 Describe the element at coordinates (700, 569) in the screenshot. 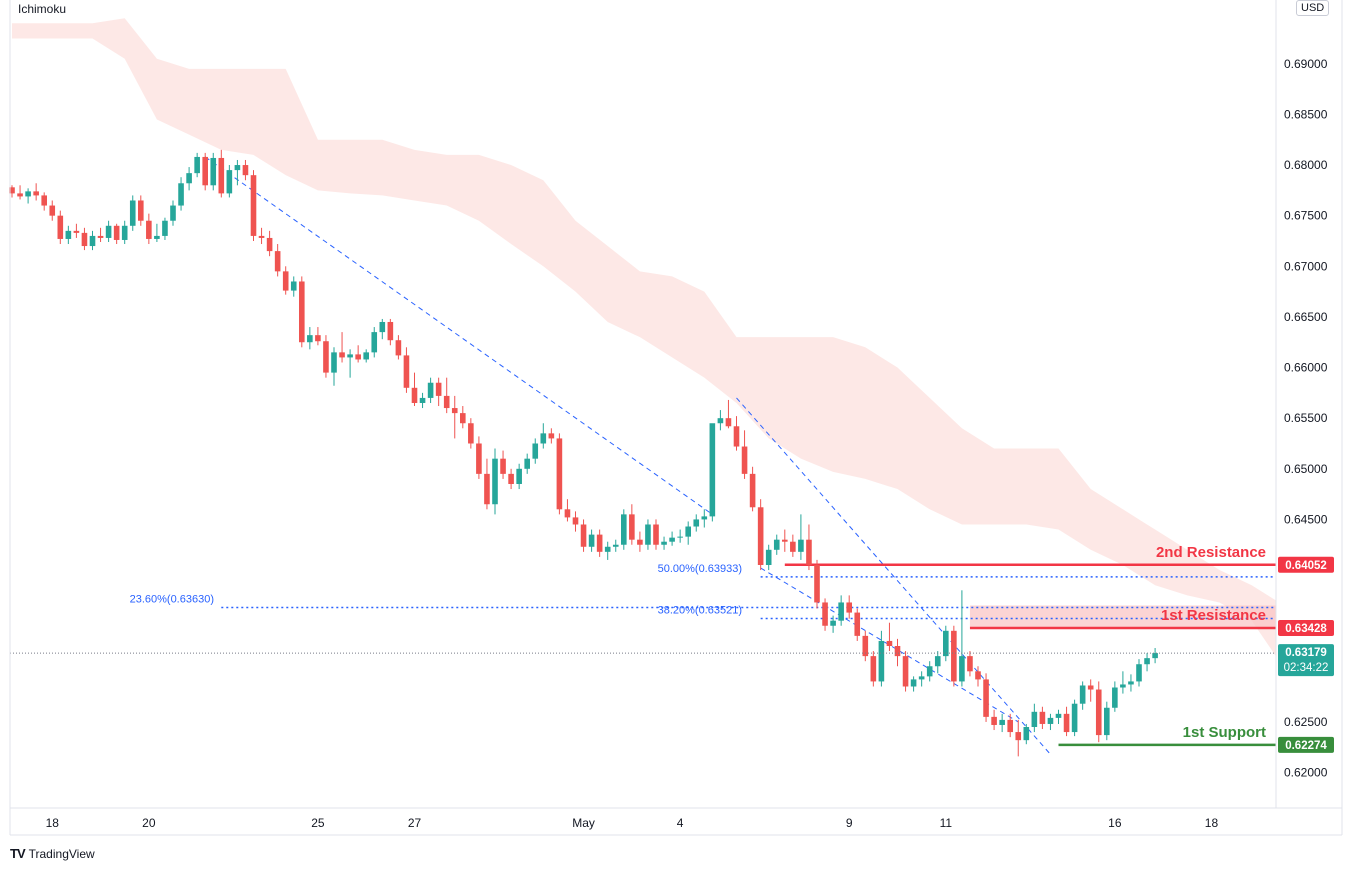

I see `fib-level-label: 50.00%(0.63933)` at that location.